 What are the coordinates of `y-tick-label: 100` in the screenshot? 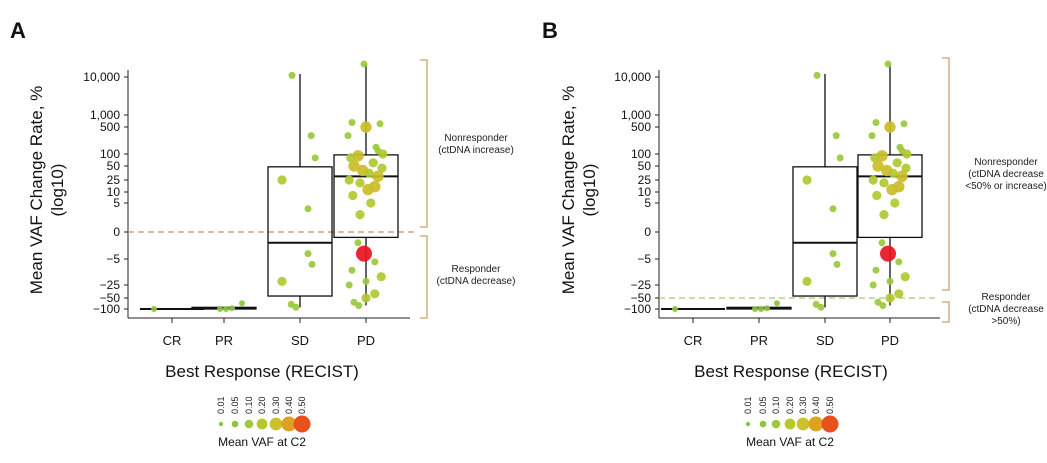 It's located at (110, 154).